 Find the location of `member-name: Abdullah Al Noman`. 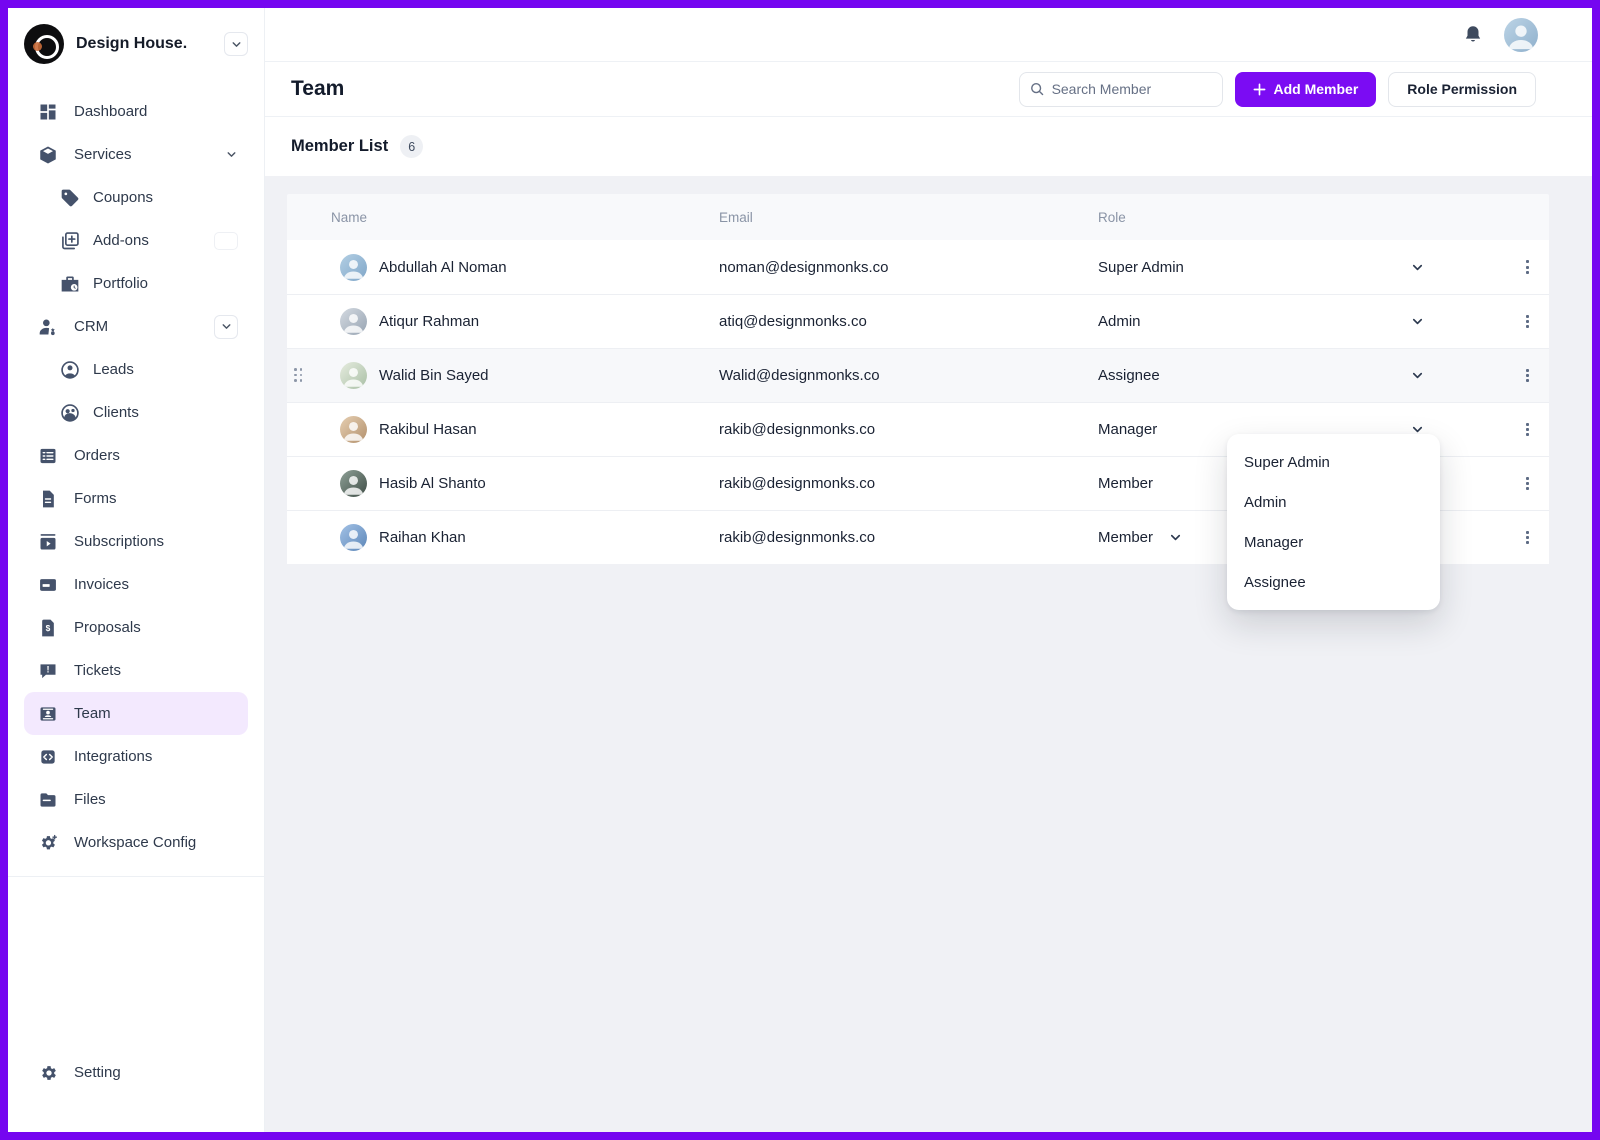

member-name: Abdullah Al Noman is located at coordinates (443, 267).